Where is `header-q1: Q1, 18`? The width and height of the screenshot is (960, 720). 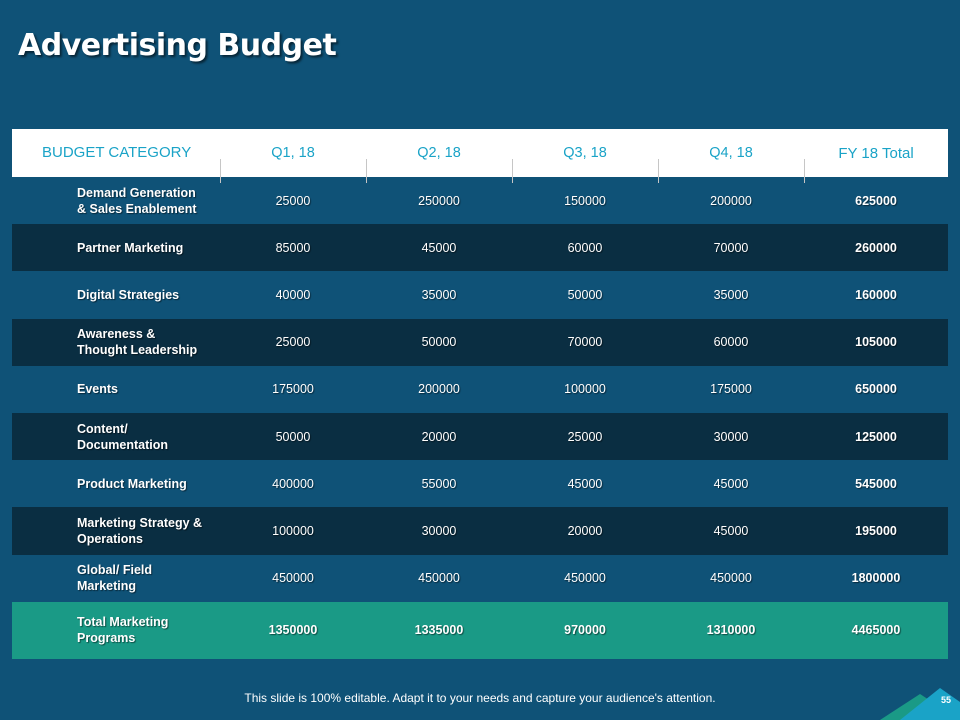
header-q1: Q1, 18 is located at coordinates (293, 164).